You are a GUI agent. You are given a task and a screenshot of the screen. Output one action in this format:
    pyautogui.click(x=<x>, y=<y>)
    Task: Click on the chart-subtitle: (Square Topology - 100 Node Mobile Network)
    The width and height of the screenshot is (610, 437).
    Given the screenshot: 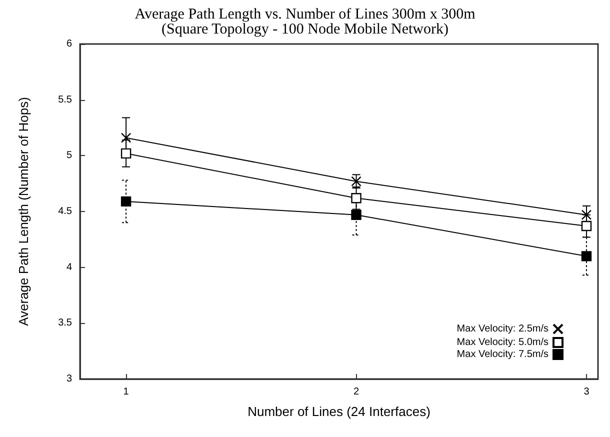 What is the action you would take?
    pyautogui.click(x=305, y=30)
    